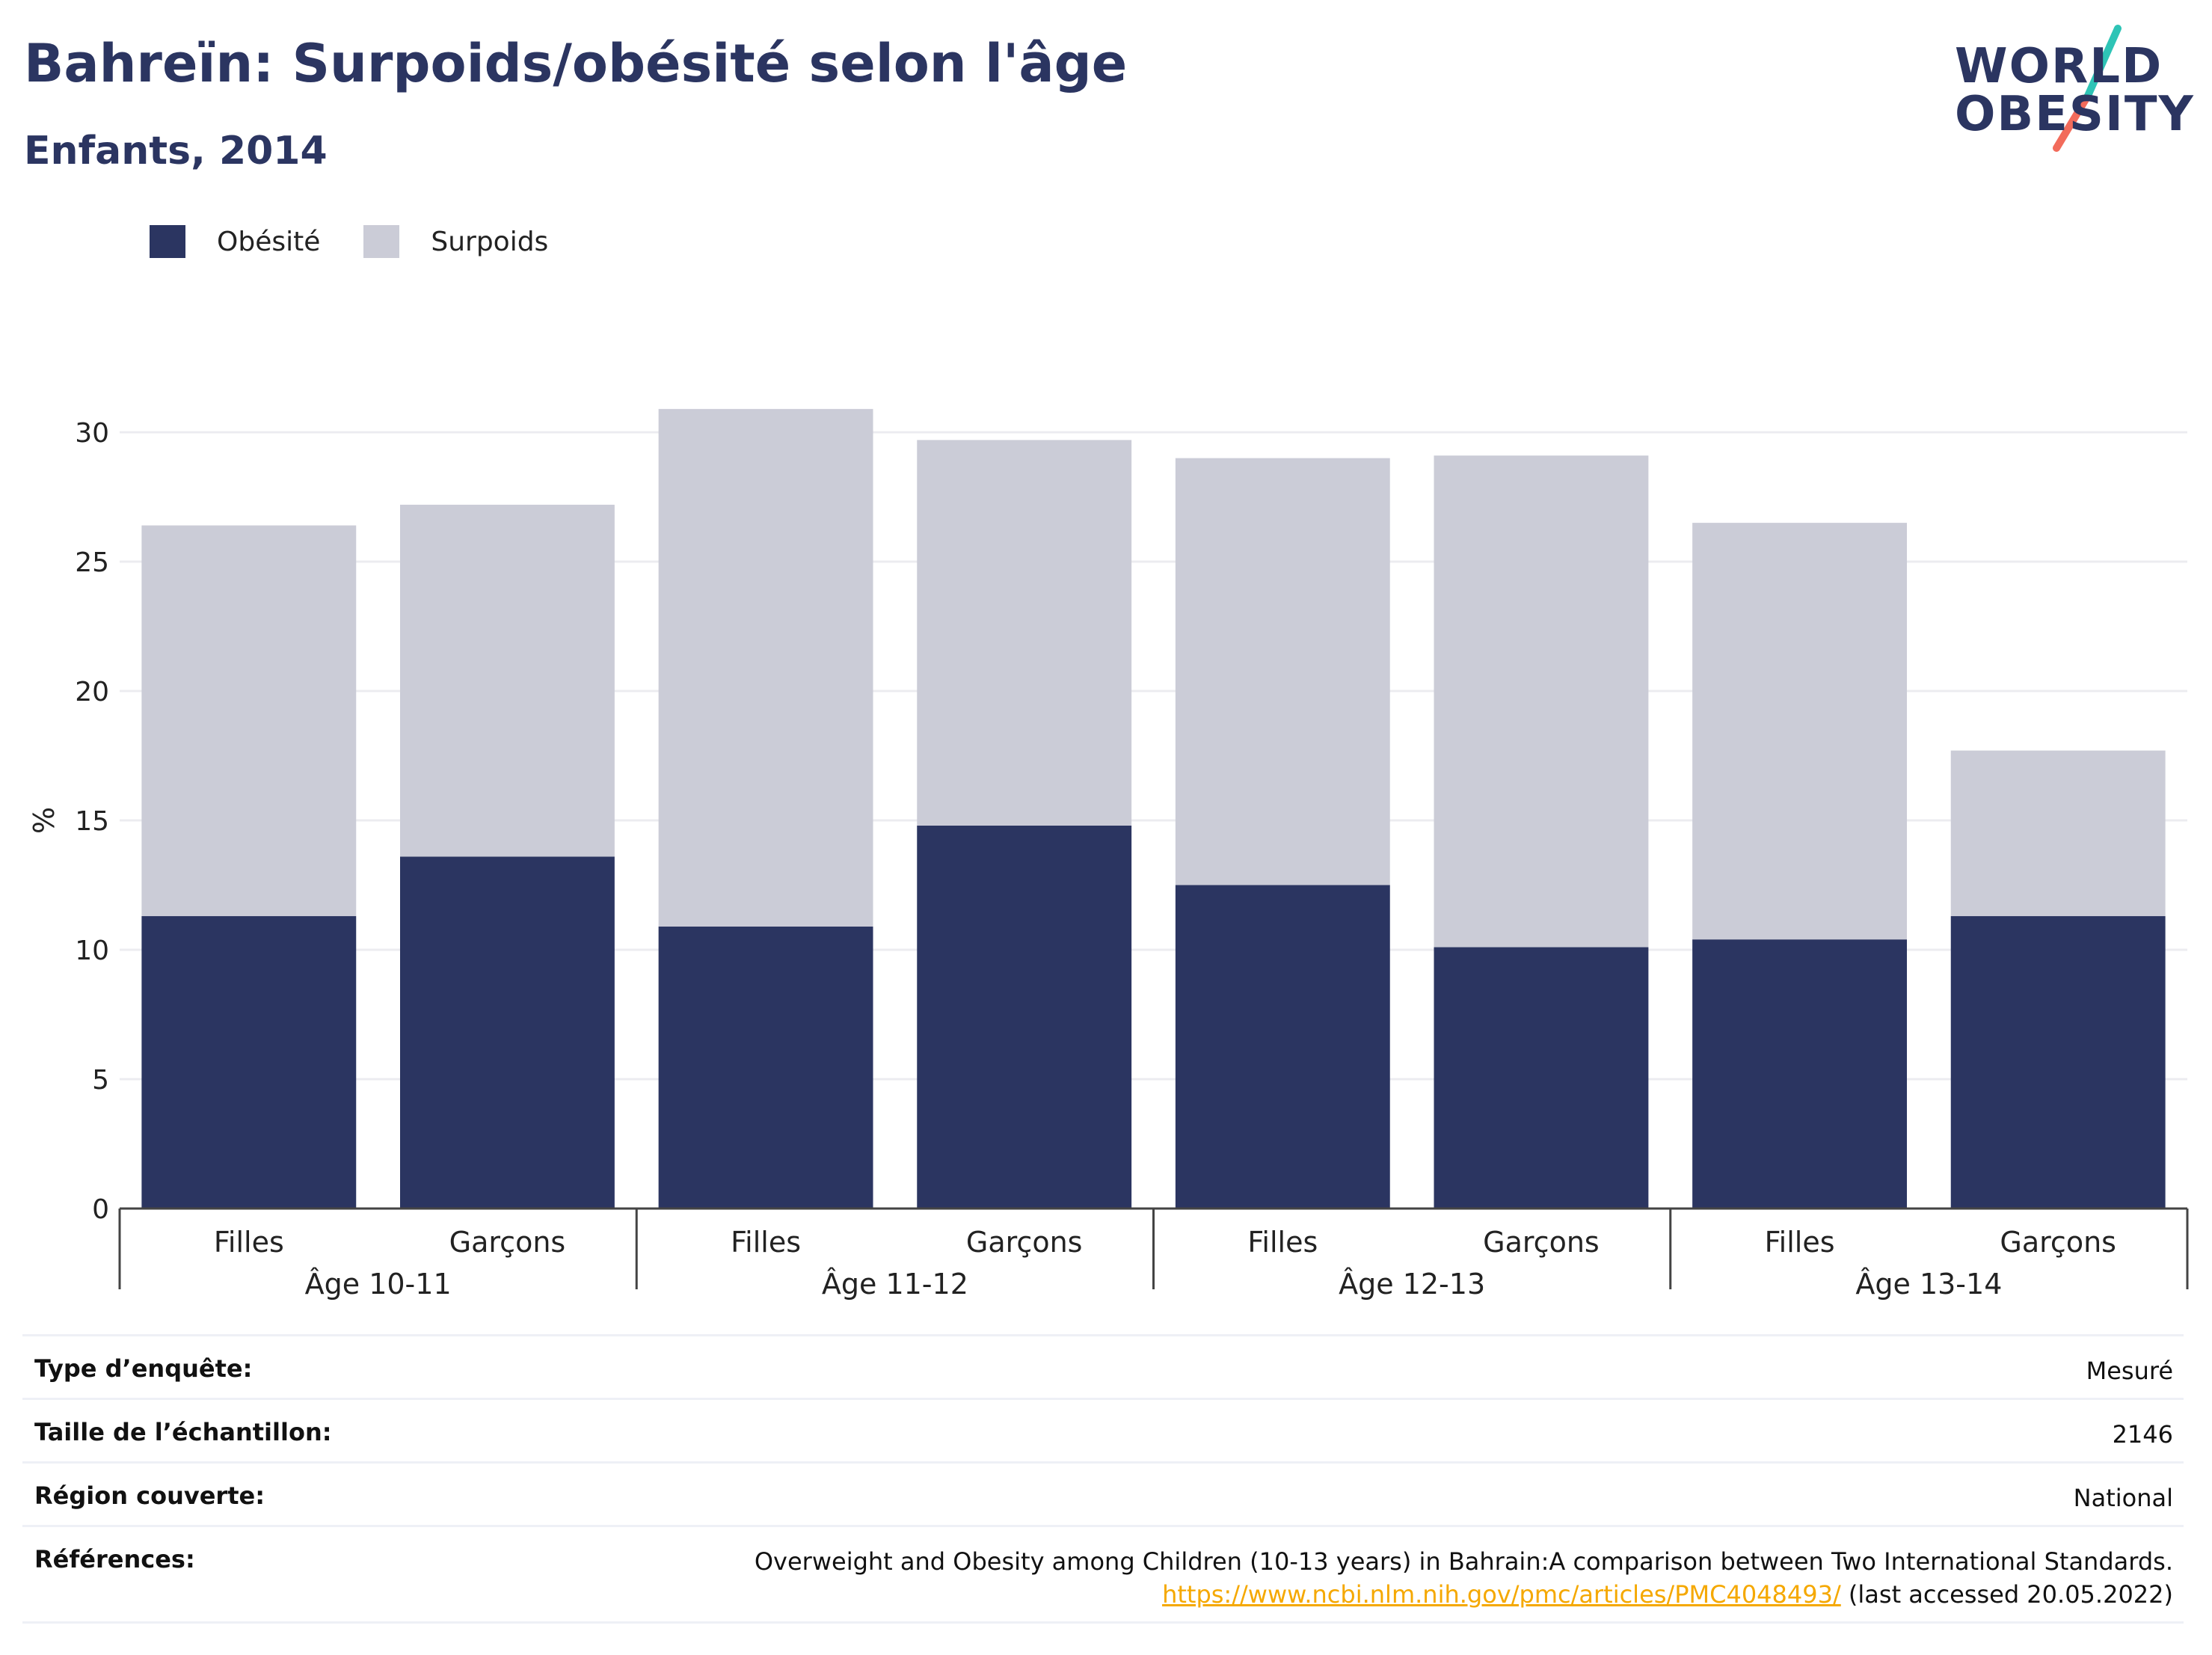 The height and width of the screenshot is (1655, 2212). What do you see at coordinates (149, 1495) in the screenshot?
I see `region-label: Région couverte:` at bounding box center [149, 1495].